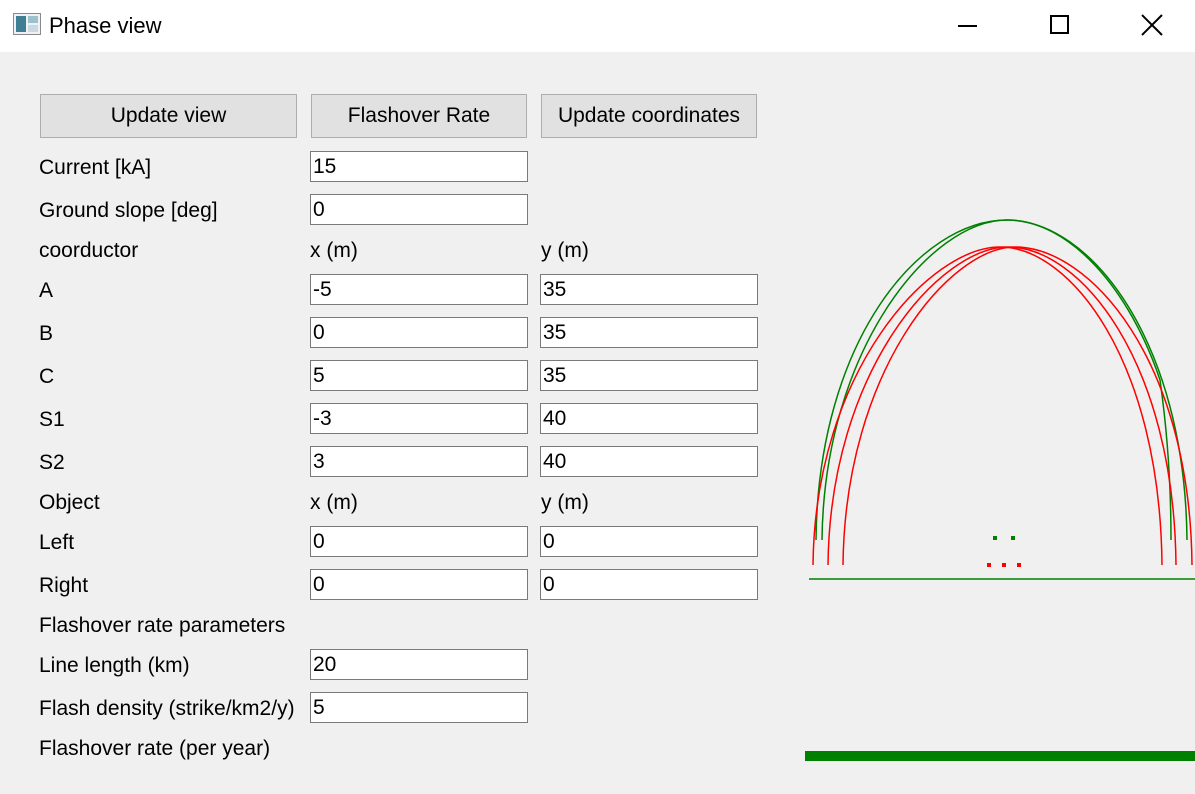  I want to click on conductor-s2-x-input: 3, so click(419, 461).